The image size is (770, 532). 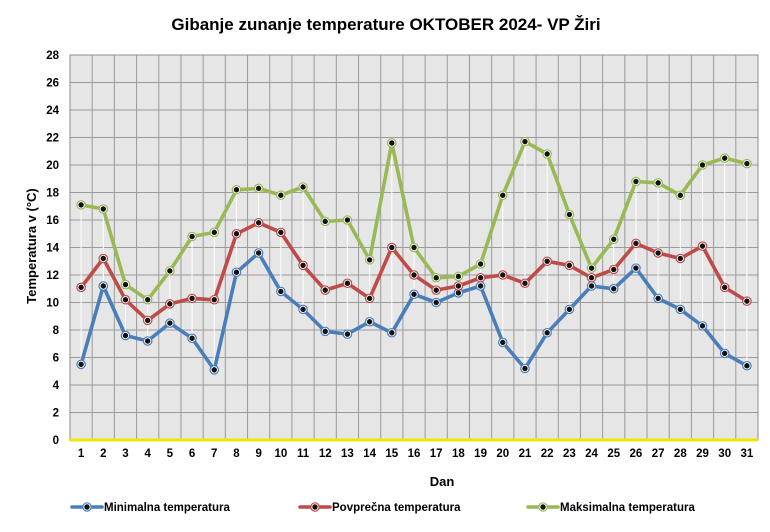 What do you see at coordinates (458, 454) in the screenshot?
I see `x-tick-label: 18` at bounding box center [458, 454].